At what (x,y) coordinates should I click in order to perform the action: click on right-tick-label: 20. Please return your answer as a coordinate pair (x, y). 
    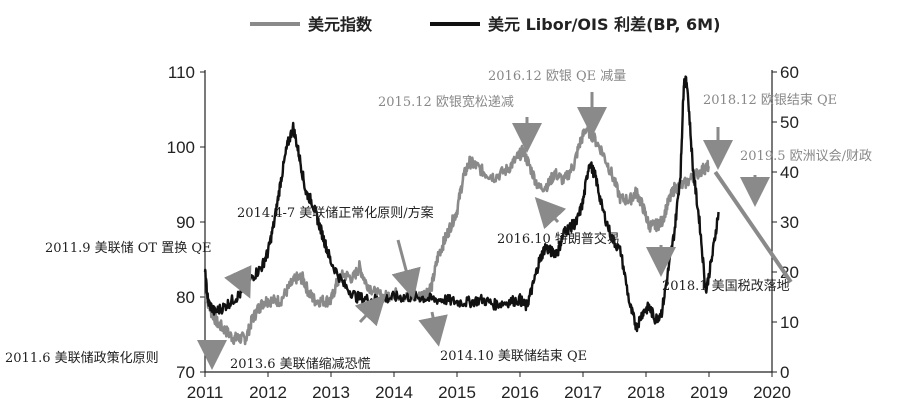
    Looking at the image, I should click on (789, 272).